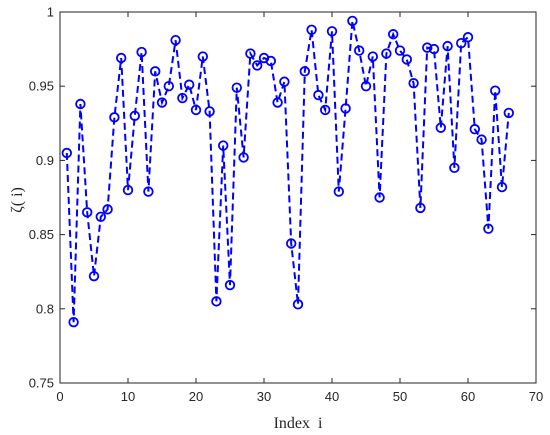 Image resolution: width=550 pixels, height=435 pixels. Describe the element at coordinates (45, 308) in the screenshot. I see `y-tick-label: 0.8` at that location.